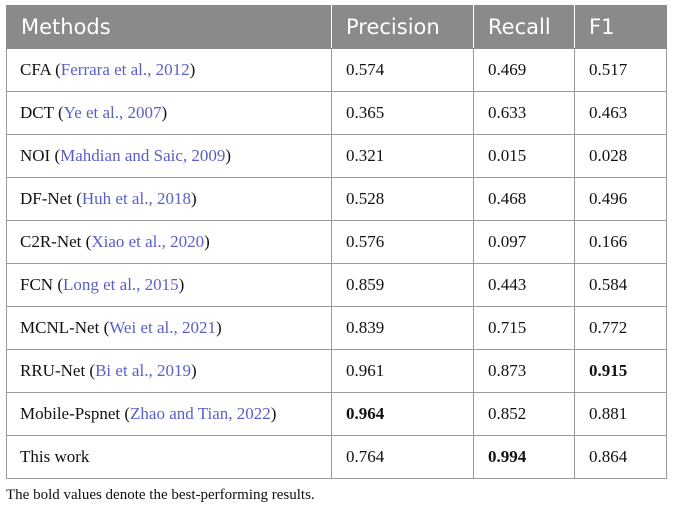 This screenshot has height=513, width=673. I want to click on precision-cell: 0.764, so click(402, 457).